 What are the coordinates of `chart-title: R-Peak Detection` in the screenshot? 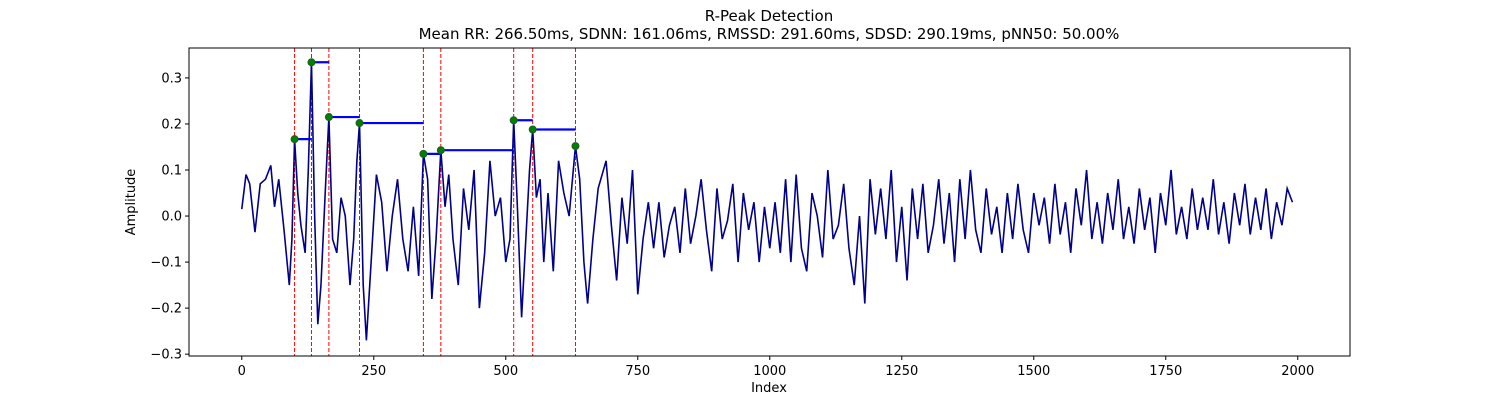 It's located at (769, 16).